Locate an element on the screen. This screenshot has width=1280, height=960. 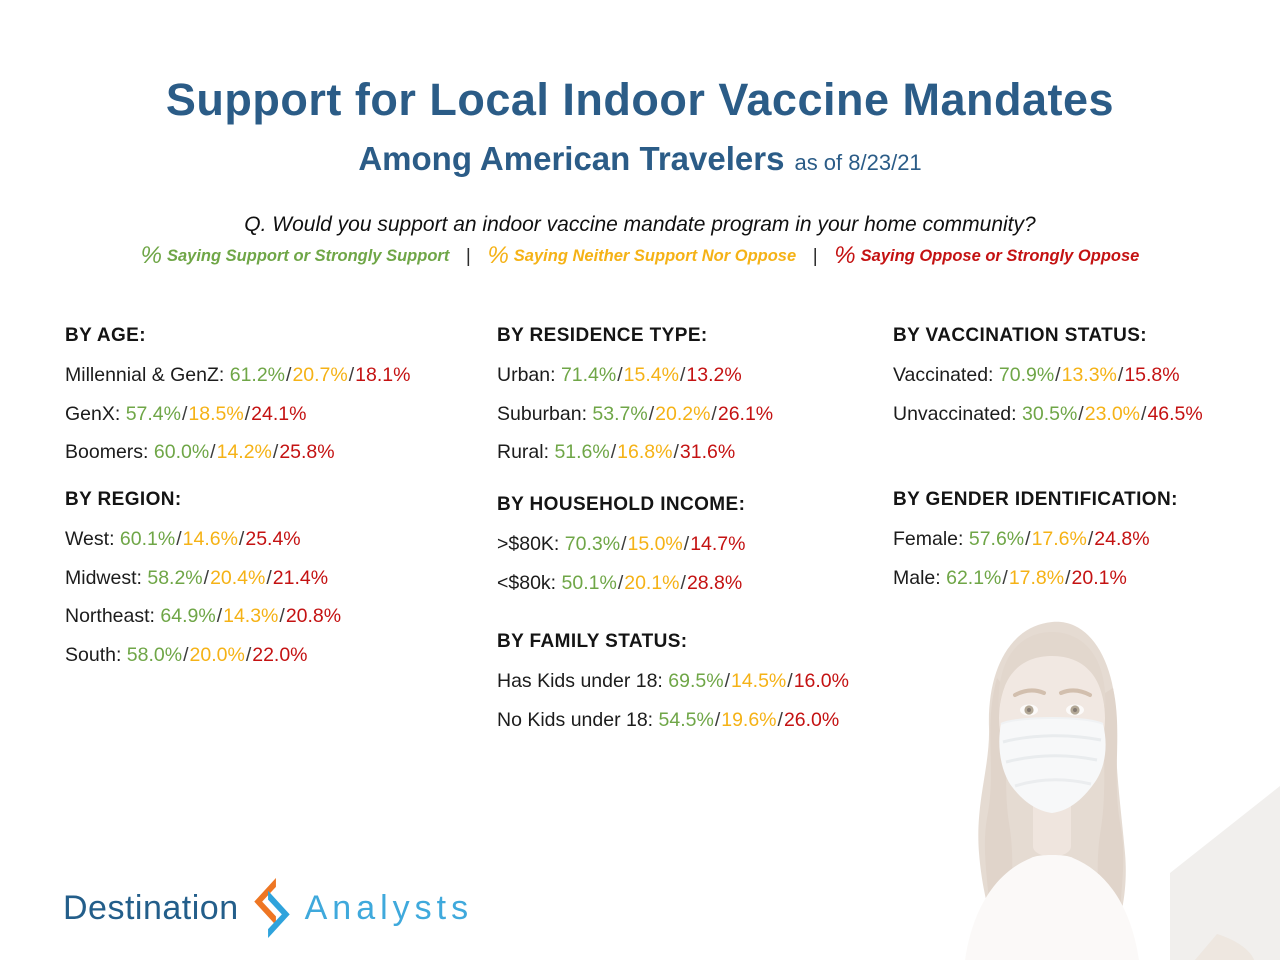
stat-label: Female: is located at coordinates (931, 539).